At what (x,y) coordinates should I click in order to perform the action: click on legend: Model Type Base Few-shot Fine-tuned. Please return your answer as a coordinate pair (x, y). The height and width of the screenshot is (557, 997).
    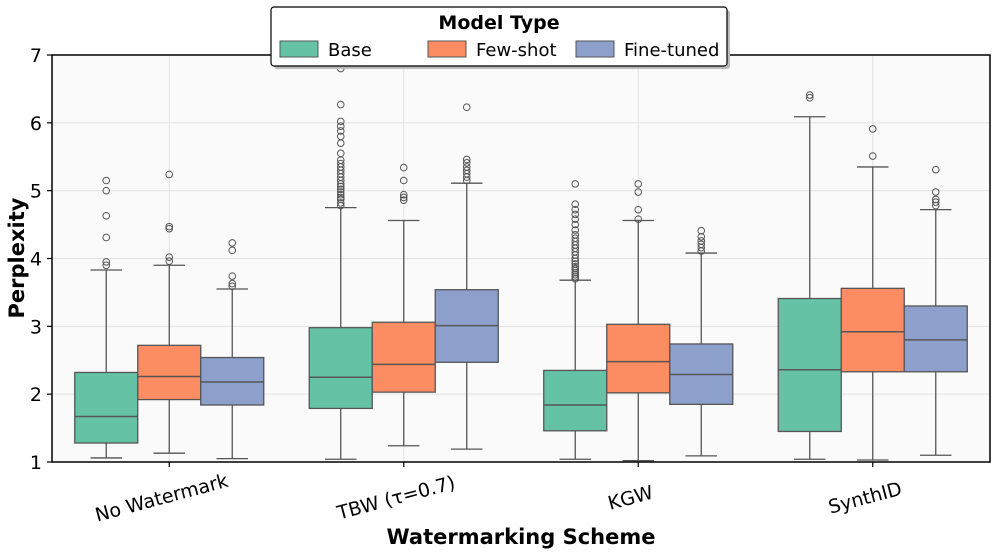
    Looking at the image, I should click on (500, 37).